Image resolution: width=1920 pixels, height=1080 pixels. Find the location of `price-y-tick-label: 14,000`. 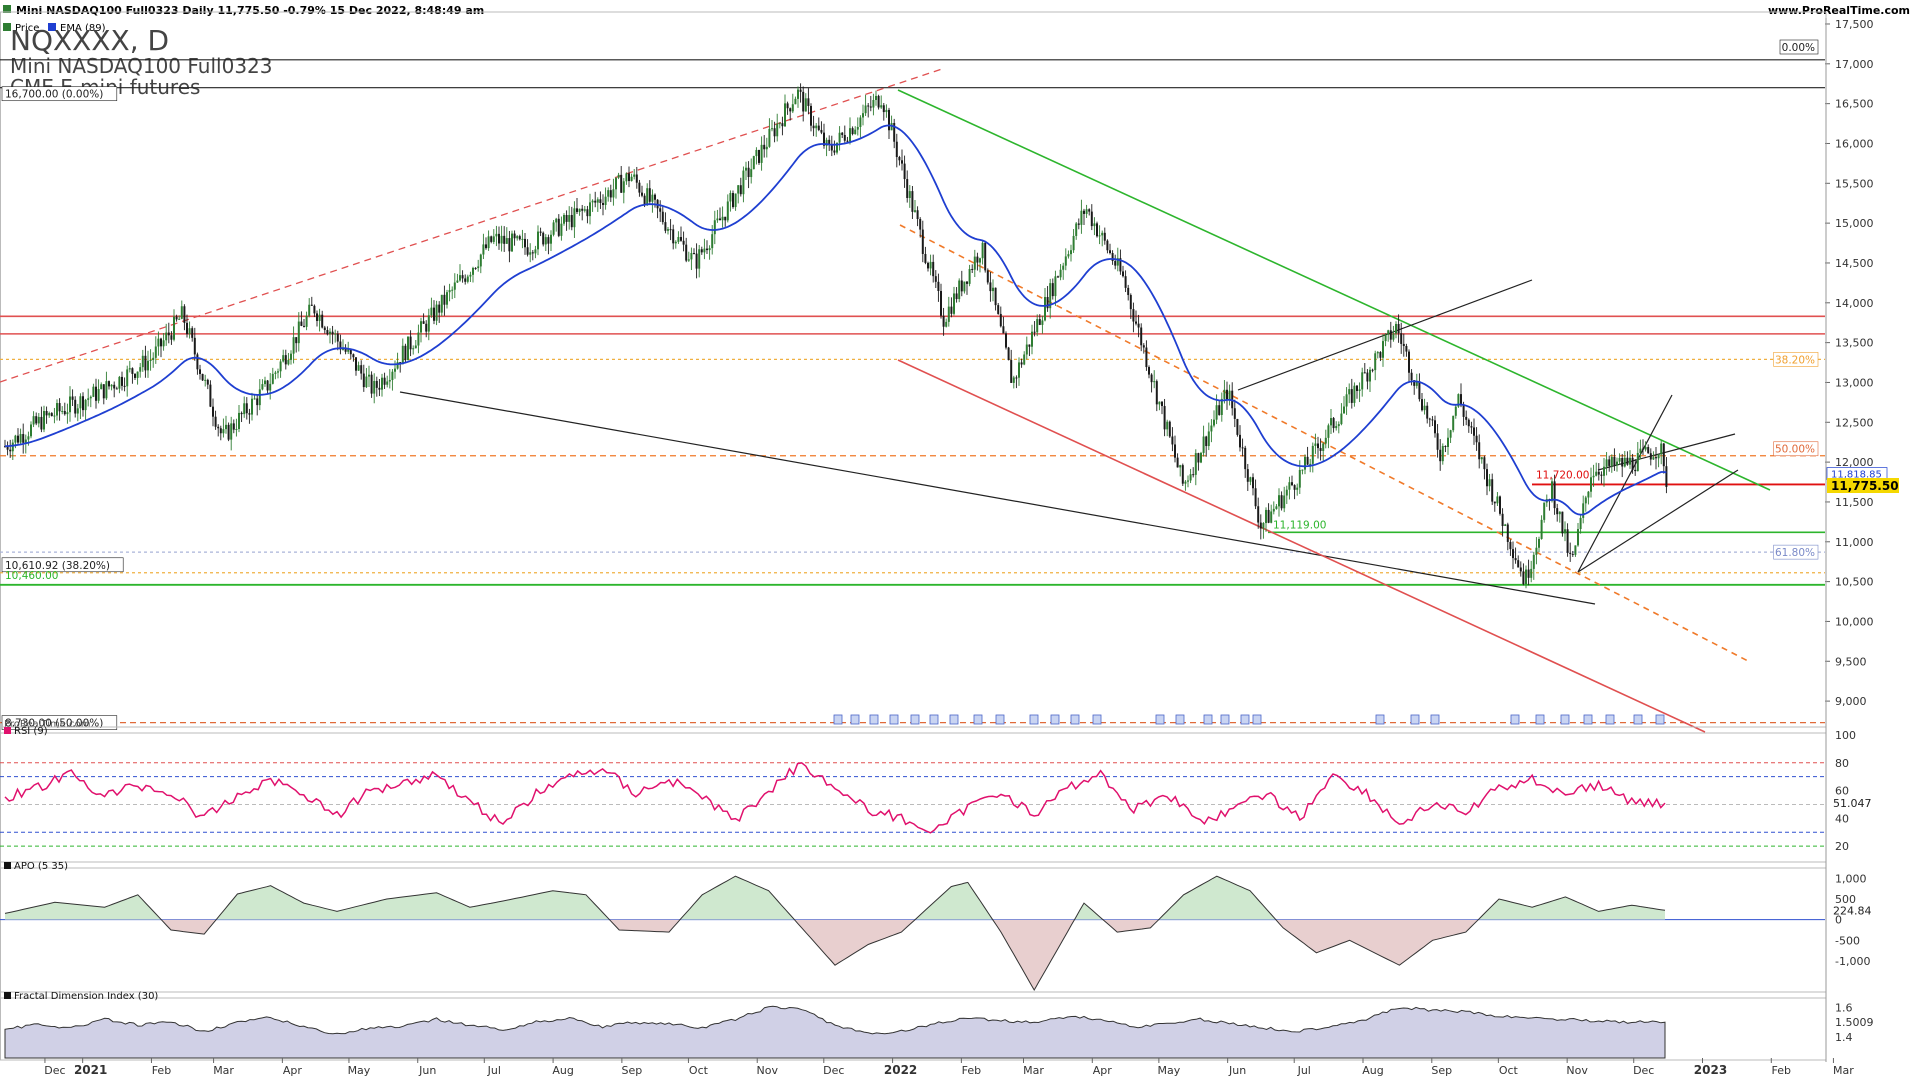

price-y-tick-label: 14,000 is located at coordinates (1854, 303).